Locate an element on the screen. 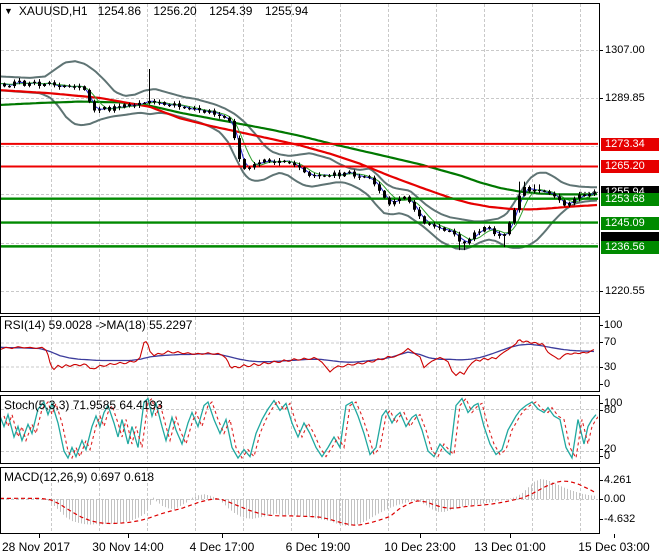 This screenshot has width=660, height=560. rsi-scale-label: 100 is located at coordinates (613, 325).